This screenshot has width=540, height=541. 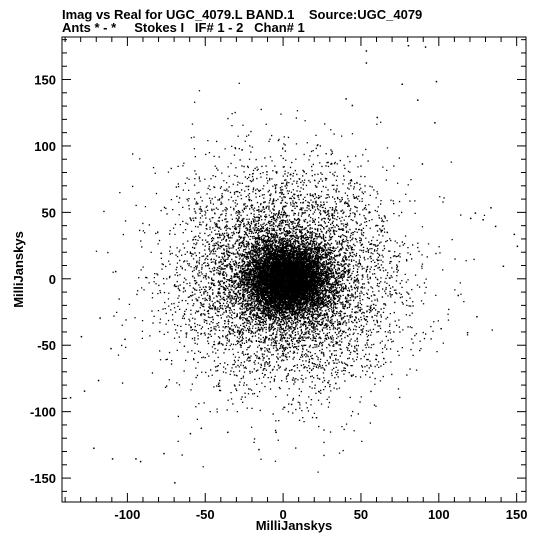 What do you see at coordinates (43, 478) in the screenshot?
I see `y-tick-label: -150` at bounding box center [43, 478].